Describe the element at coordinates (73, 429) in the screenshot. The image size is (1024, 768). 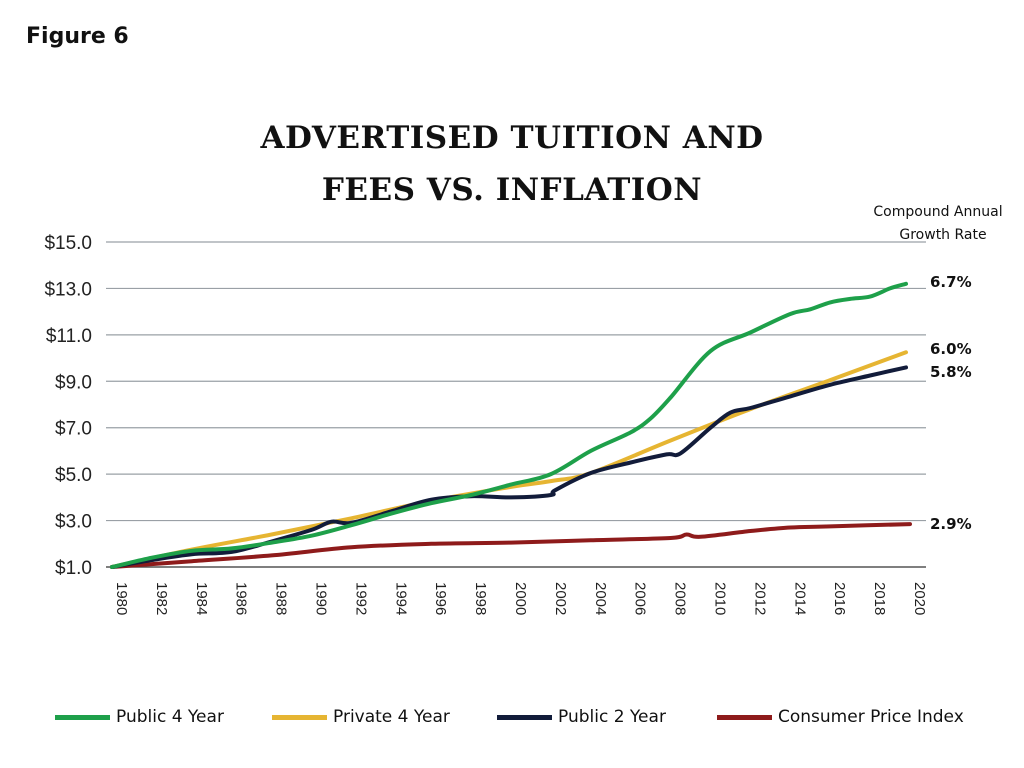
I see `y-tick-label: $7.0` at that location.